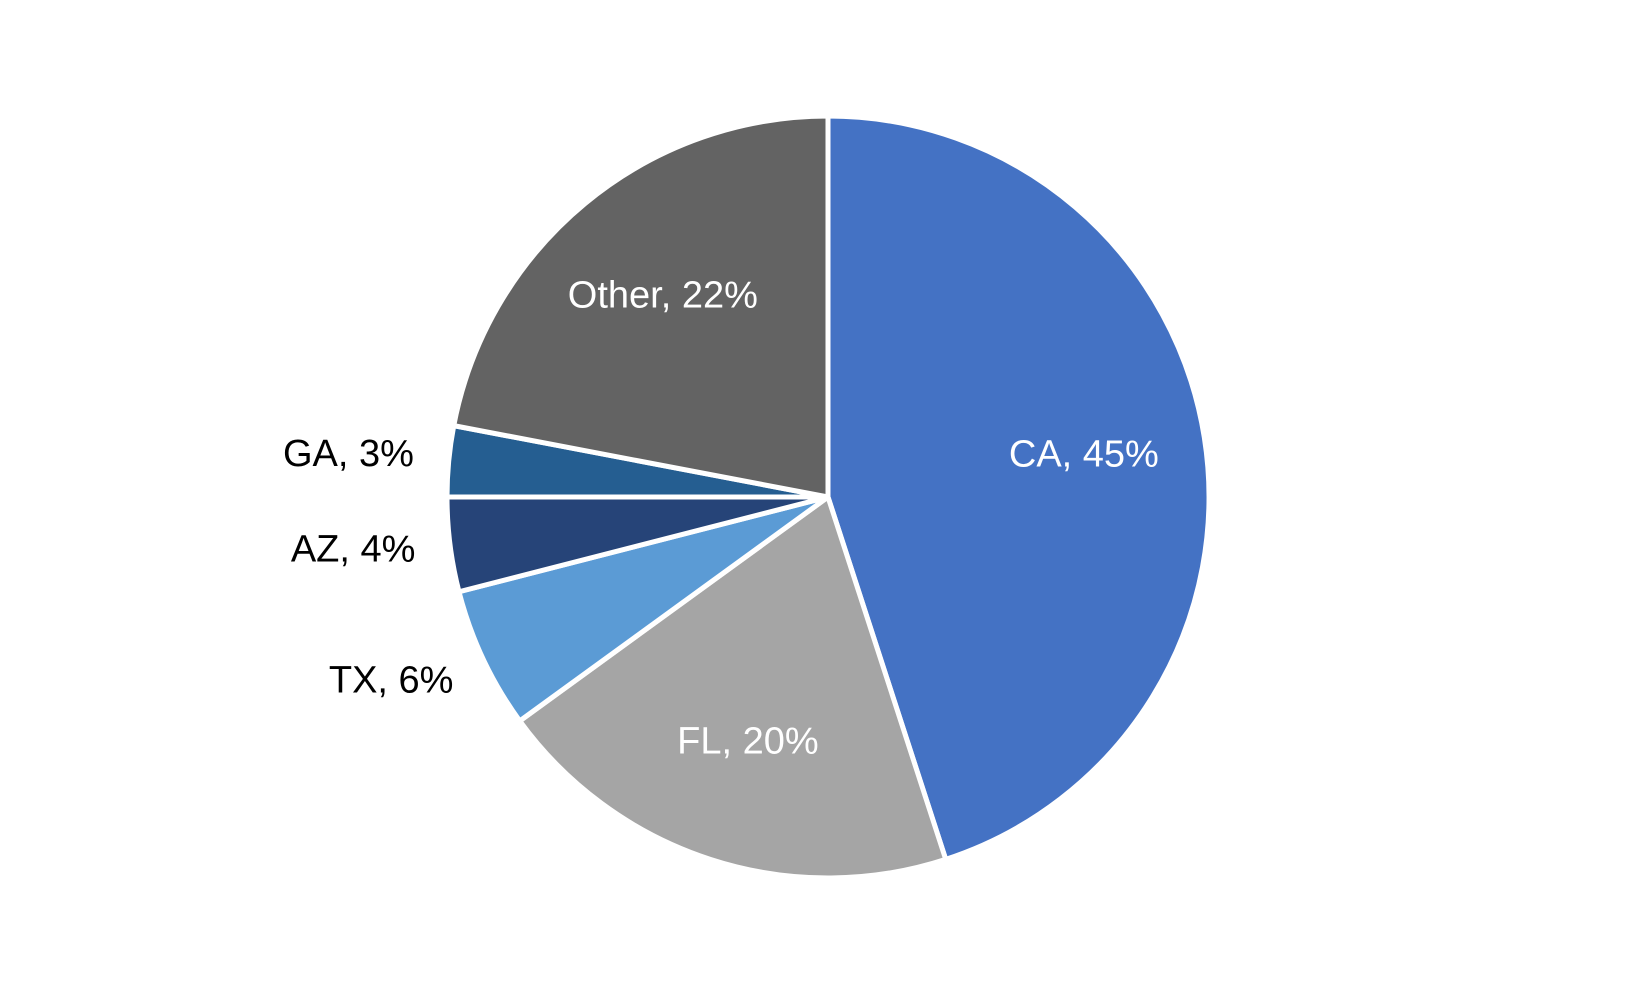 This screenshot has width=1650, height=995. What do you see at coordinates (663, 295) in the screenshot?
I see `data-label: Other, 22%` at bounding box center [663, 295].